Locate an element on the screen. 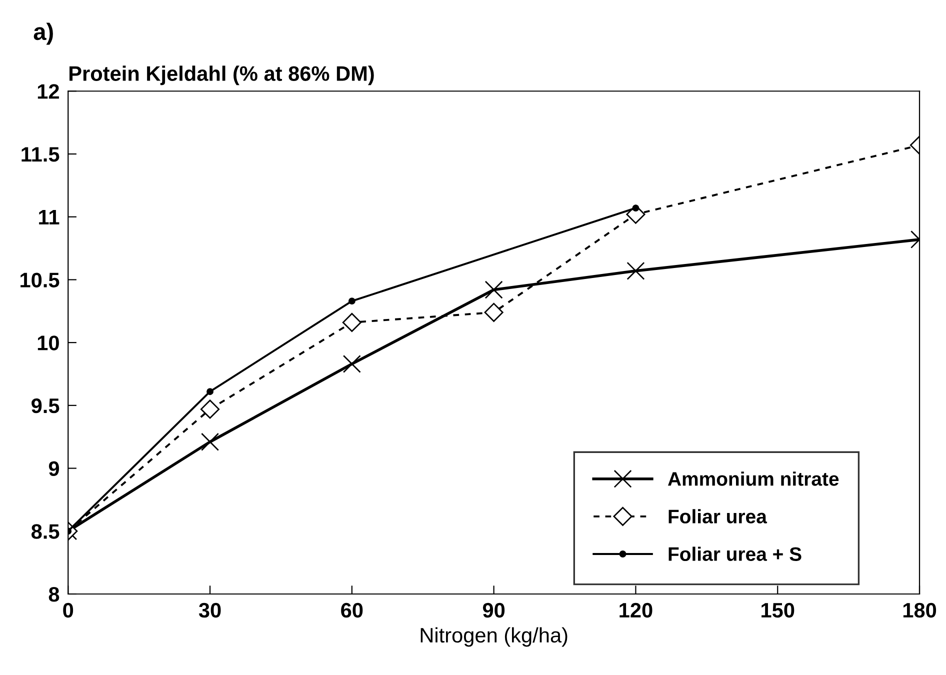 The image size is (946, 675). legend-label: Foliar urea is located at coordinates (718, 516).